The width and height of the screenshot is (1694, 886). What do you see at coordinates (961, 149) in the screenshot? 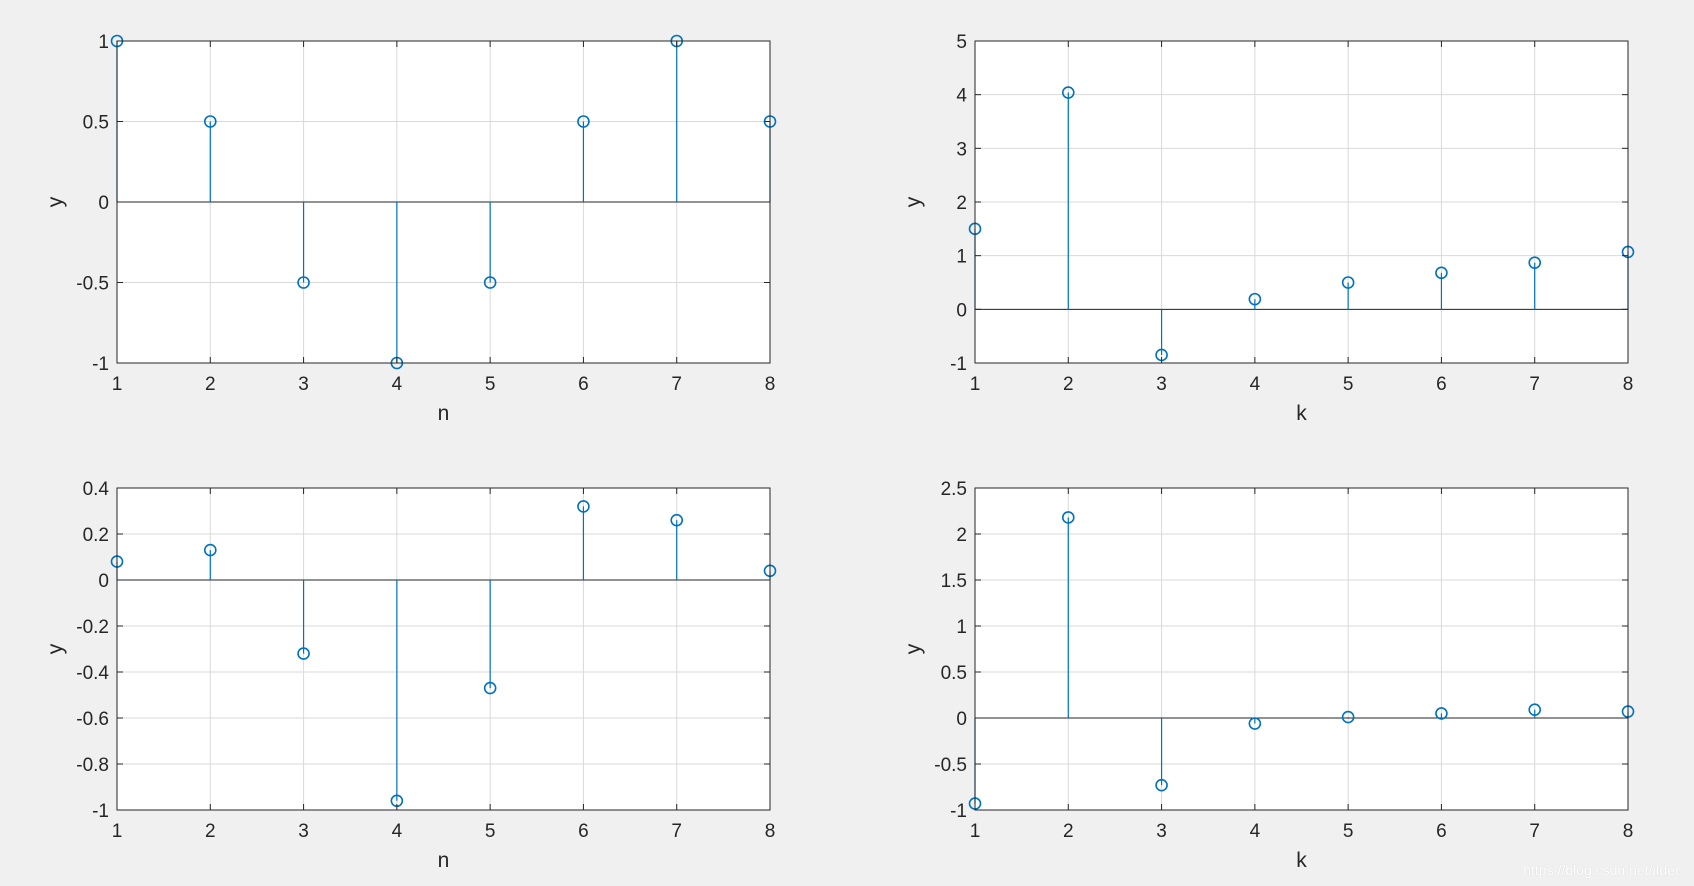
I see `y-tick-label: 3` at bounding box center [961, 149].